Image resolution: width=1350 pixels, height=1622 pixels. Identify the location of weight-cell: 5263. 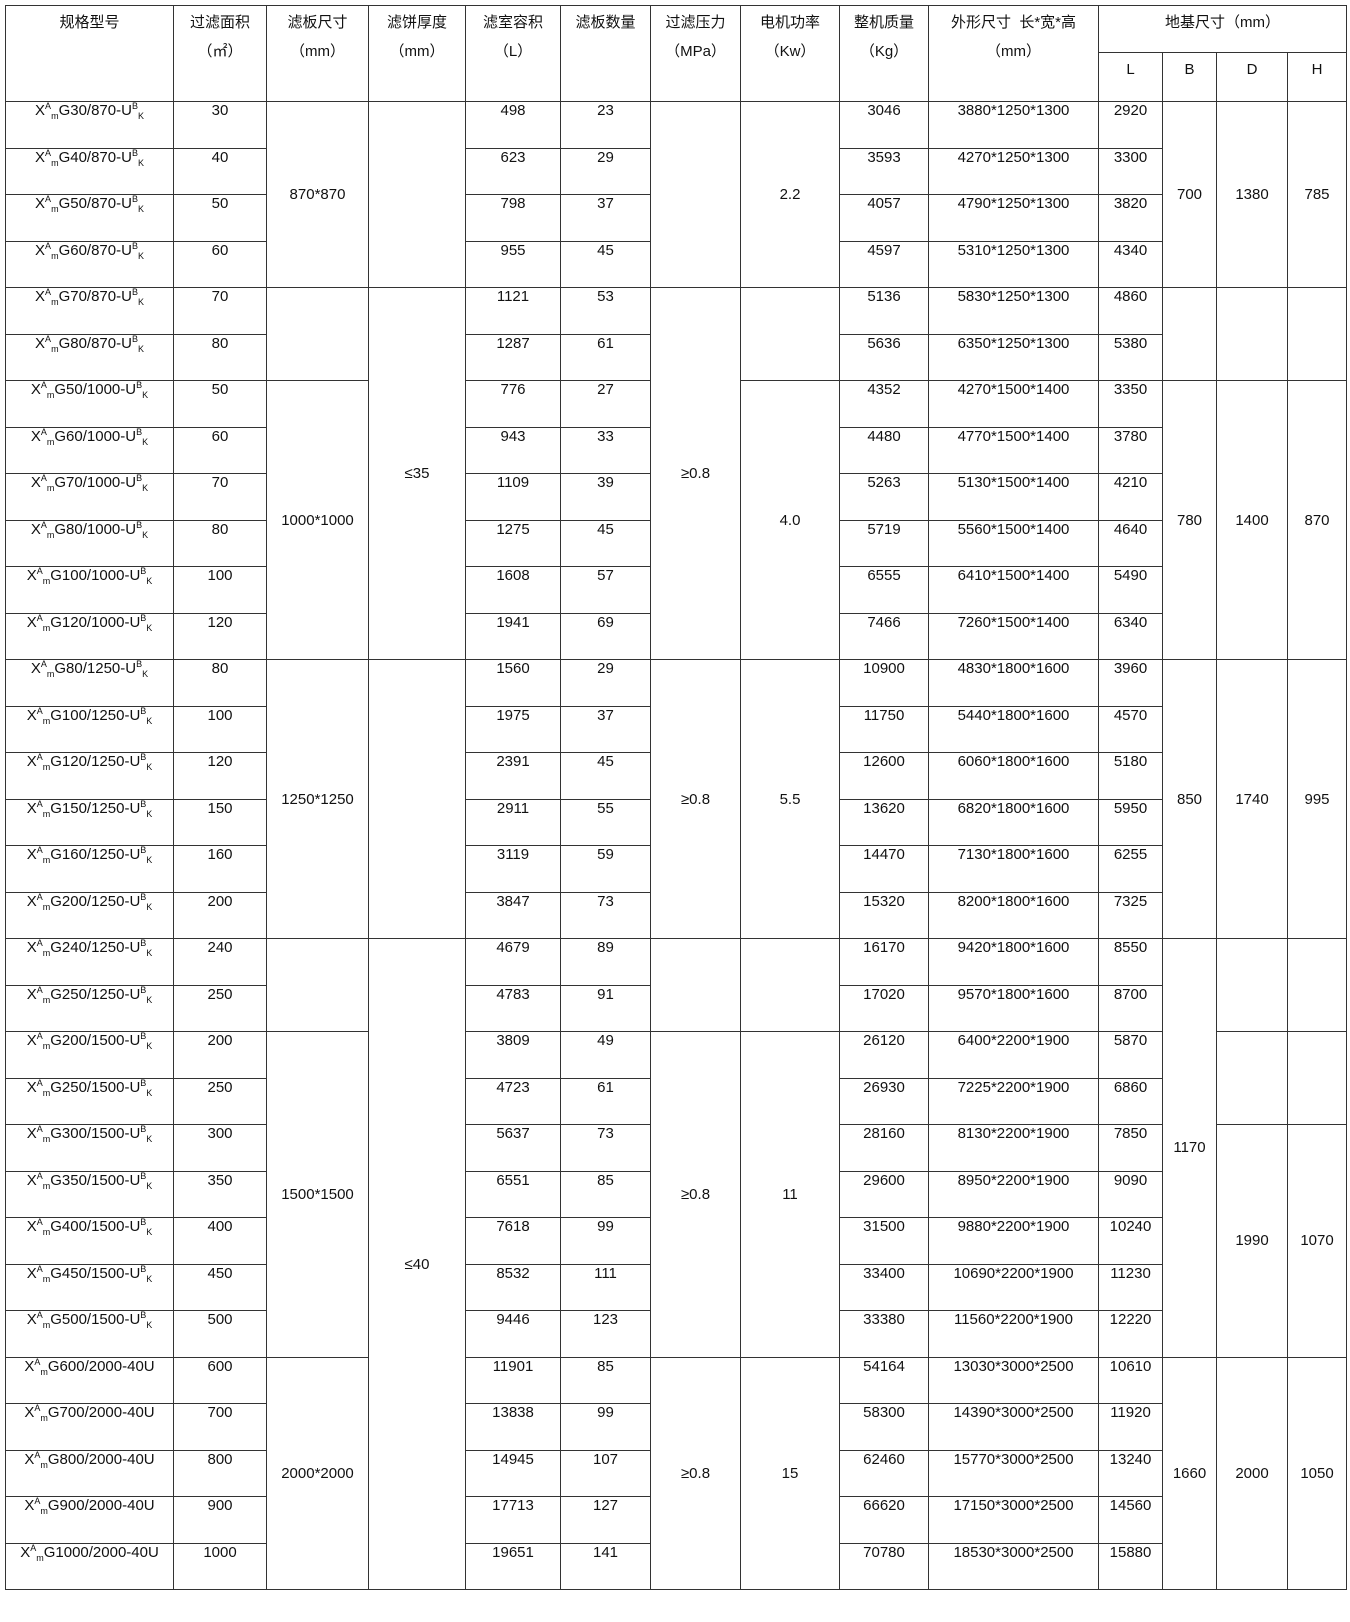
(884, 497).